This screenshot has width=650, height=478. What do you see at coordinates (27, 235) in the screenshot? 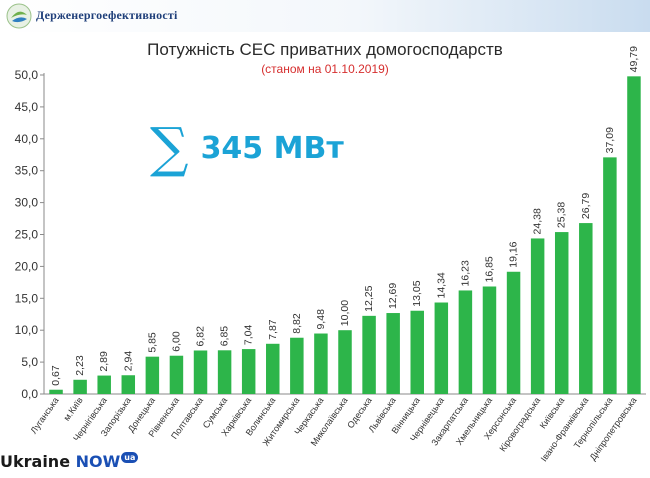
I see `y-tick-label: 25,0` at bounding box center [27, 235].